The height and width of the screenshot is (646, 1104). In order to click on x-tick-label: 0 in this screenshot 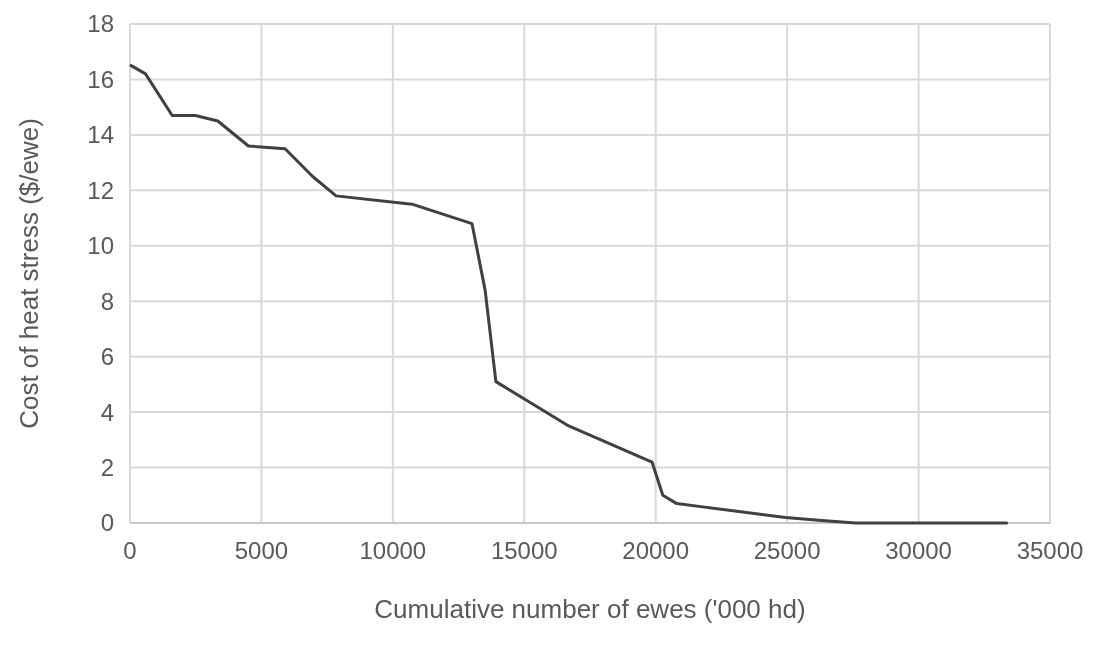, I will do `click(130, 550)`.